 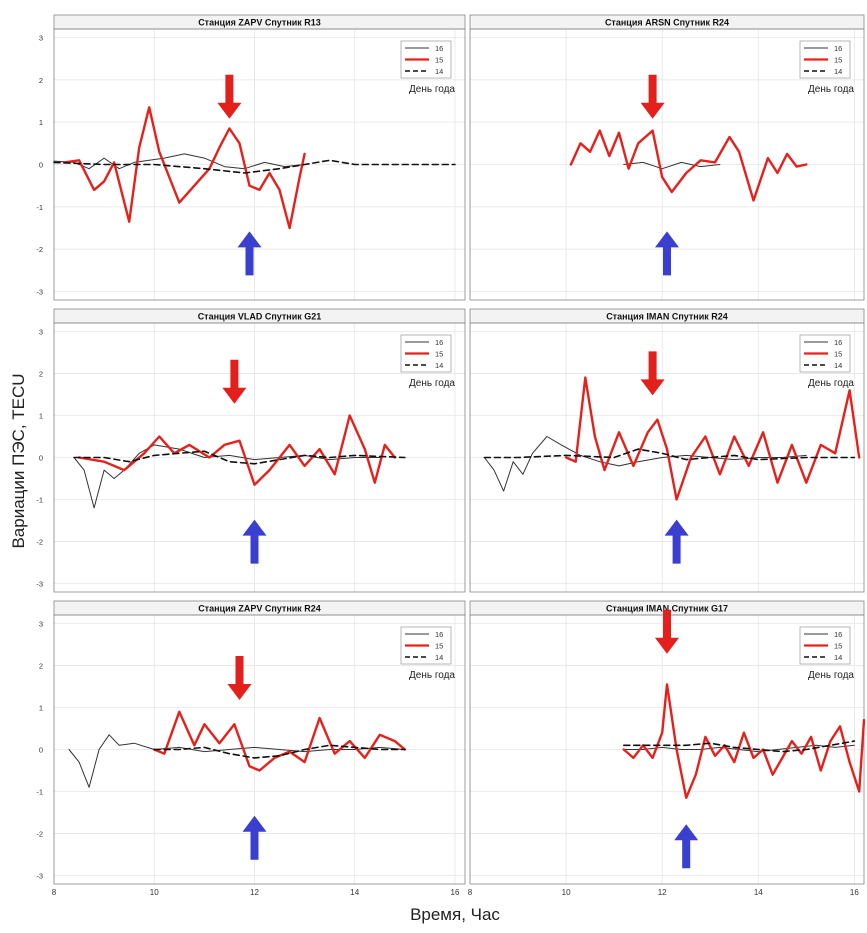 I want to click on panel-title: Станция ARSN Спутник R24, so click(x=667, y=23).